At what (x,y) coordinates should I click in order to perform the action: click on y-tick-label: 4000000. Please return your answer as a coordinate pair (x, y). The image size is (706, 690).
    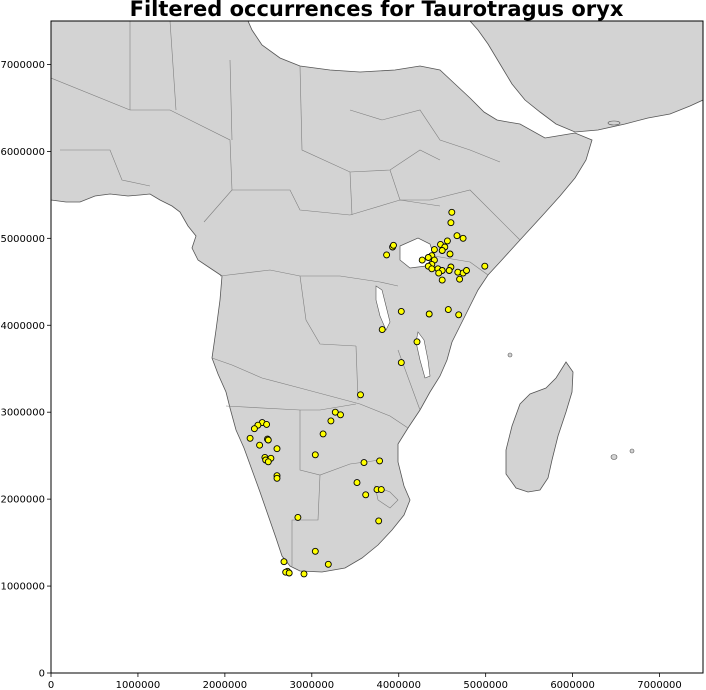
    Looking at the image, I should click on (22, 326).